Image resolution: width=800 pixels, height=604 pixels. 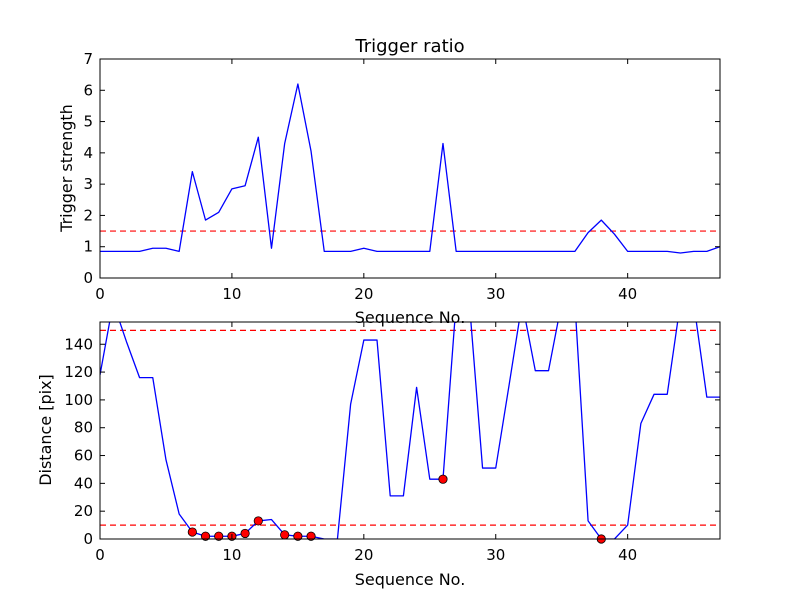 What do you see at coordinates (66, 168) in the screenshot?
I see `y-axis-label: Trigger strength` at bounding box center [66, 168].